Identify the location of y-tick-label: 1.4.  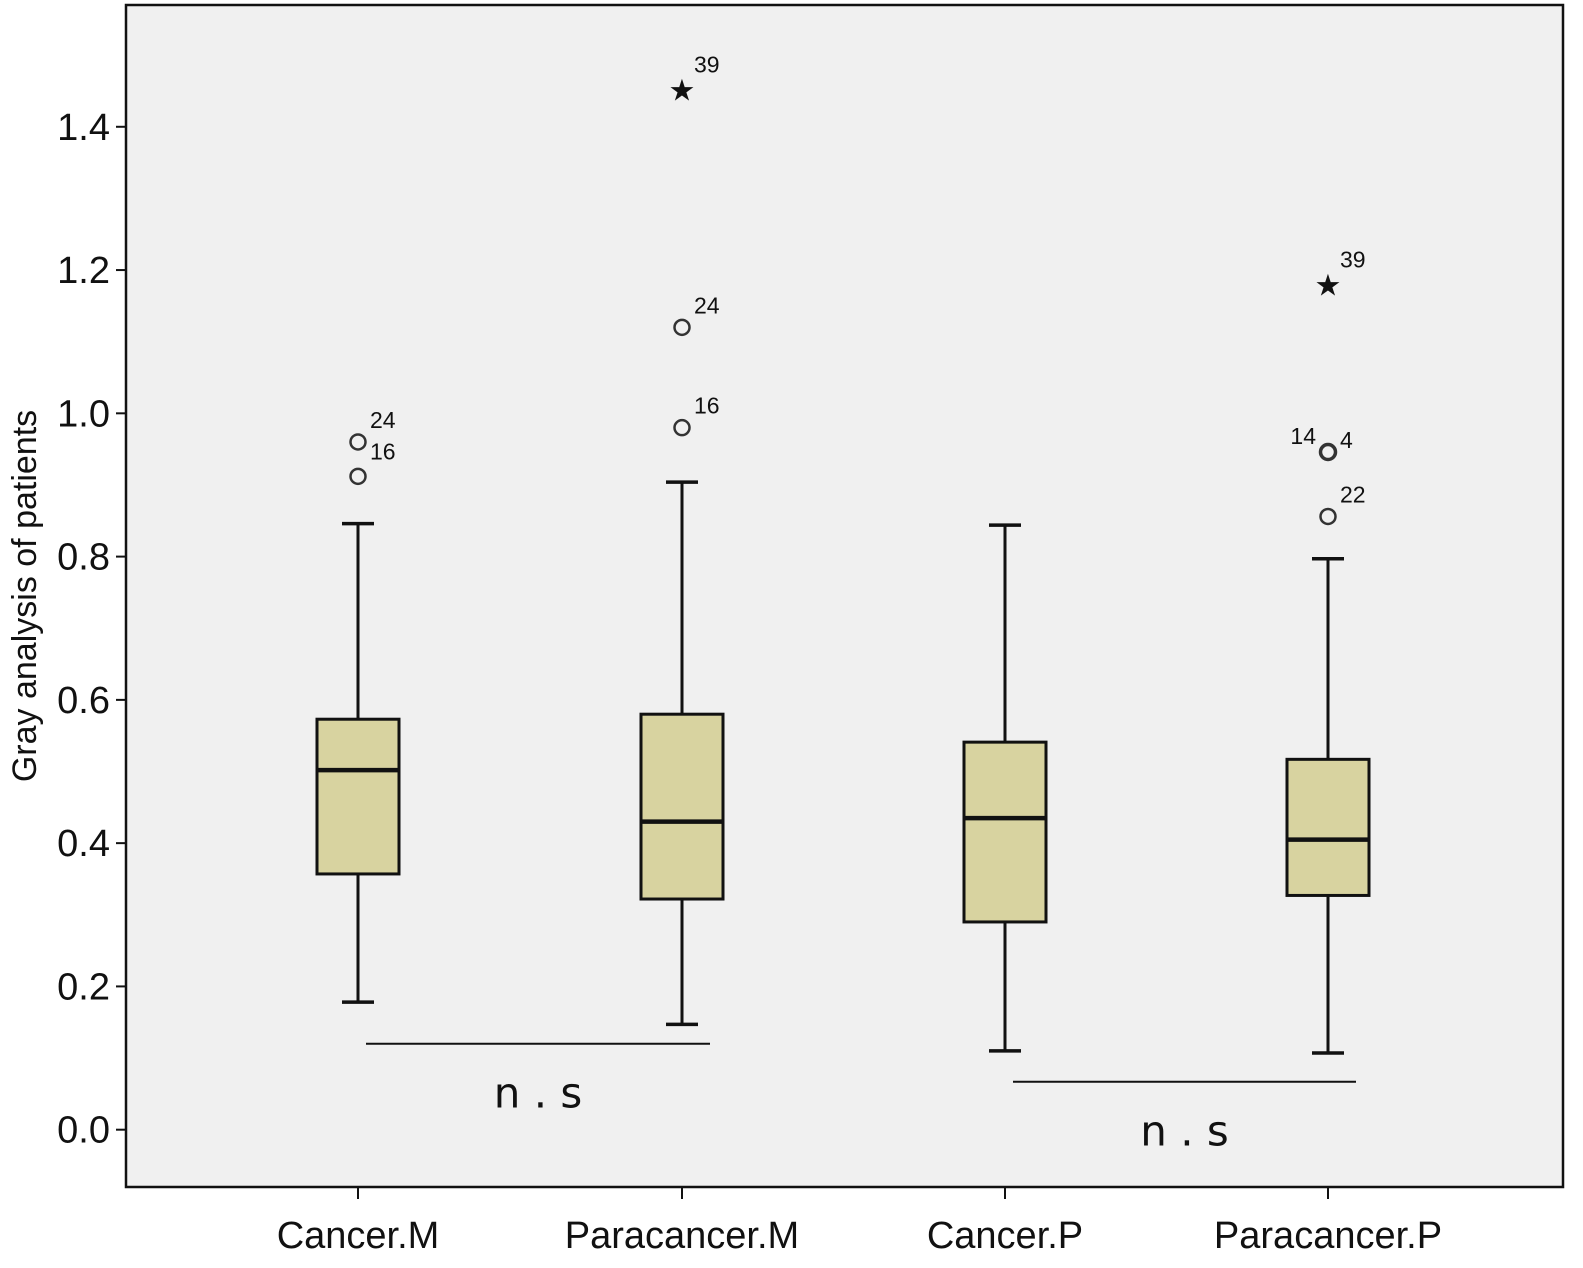
(83, 128).